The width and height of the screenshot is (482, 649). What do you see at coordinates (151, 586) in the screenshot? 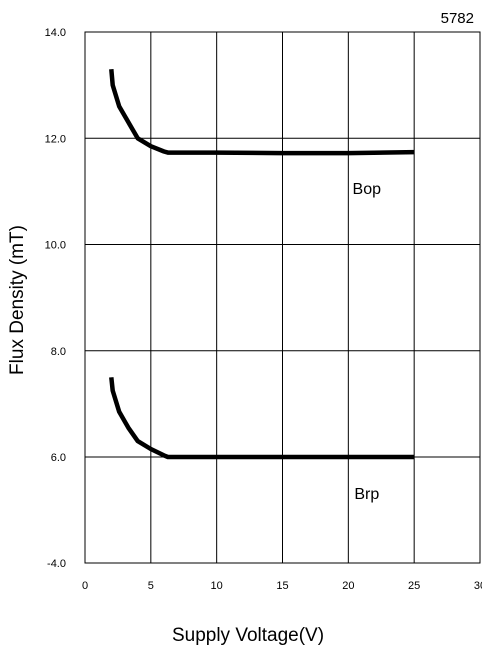
I see `x-tick-label: 5` at bounding box center [151, 586].